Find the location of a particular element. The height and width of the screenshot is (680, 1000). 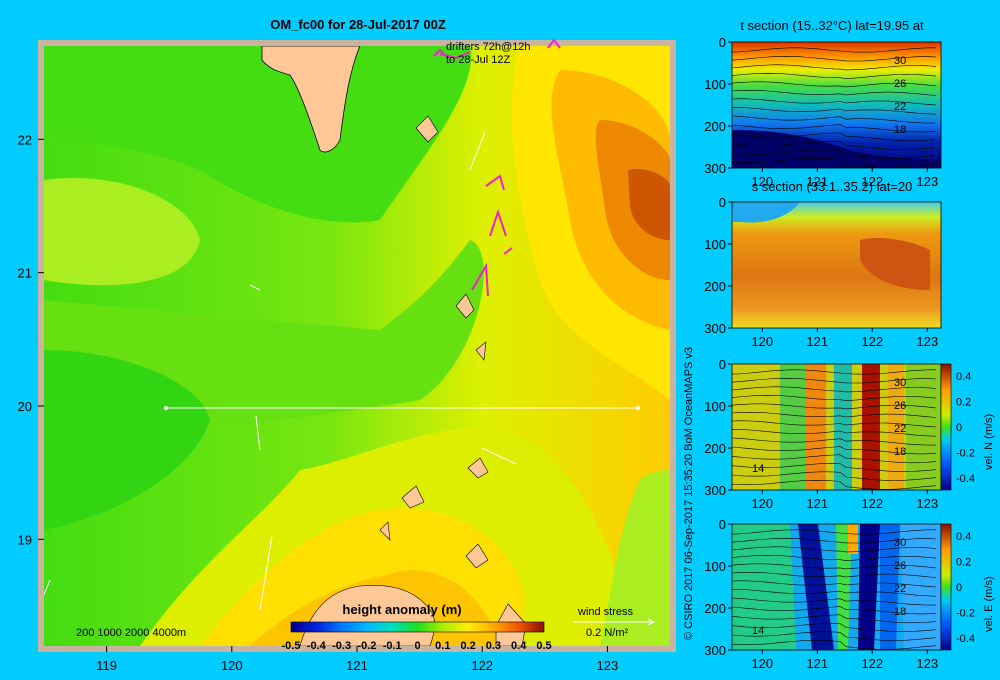

drifter-note: to 28-Jul 12Z is located at coordinates (478, 60).